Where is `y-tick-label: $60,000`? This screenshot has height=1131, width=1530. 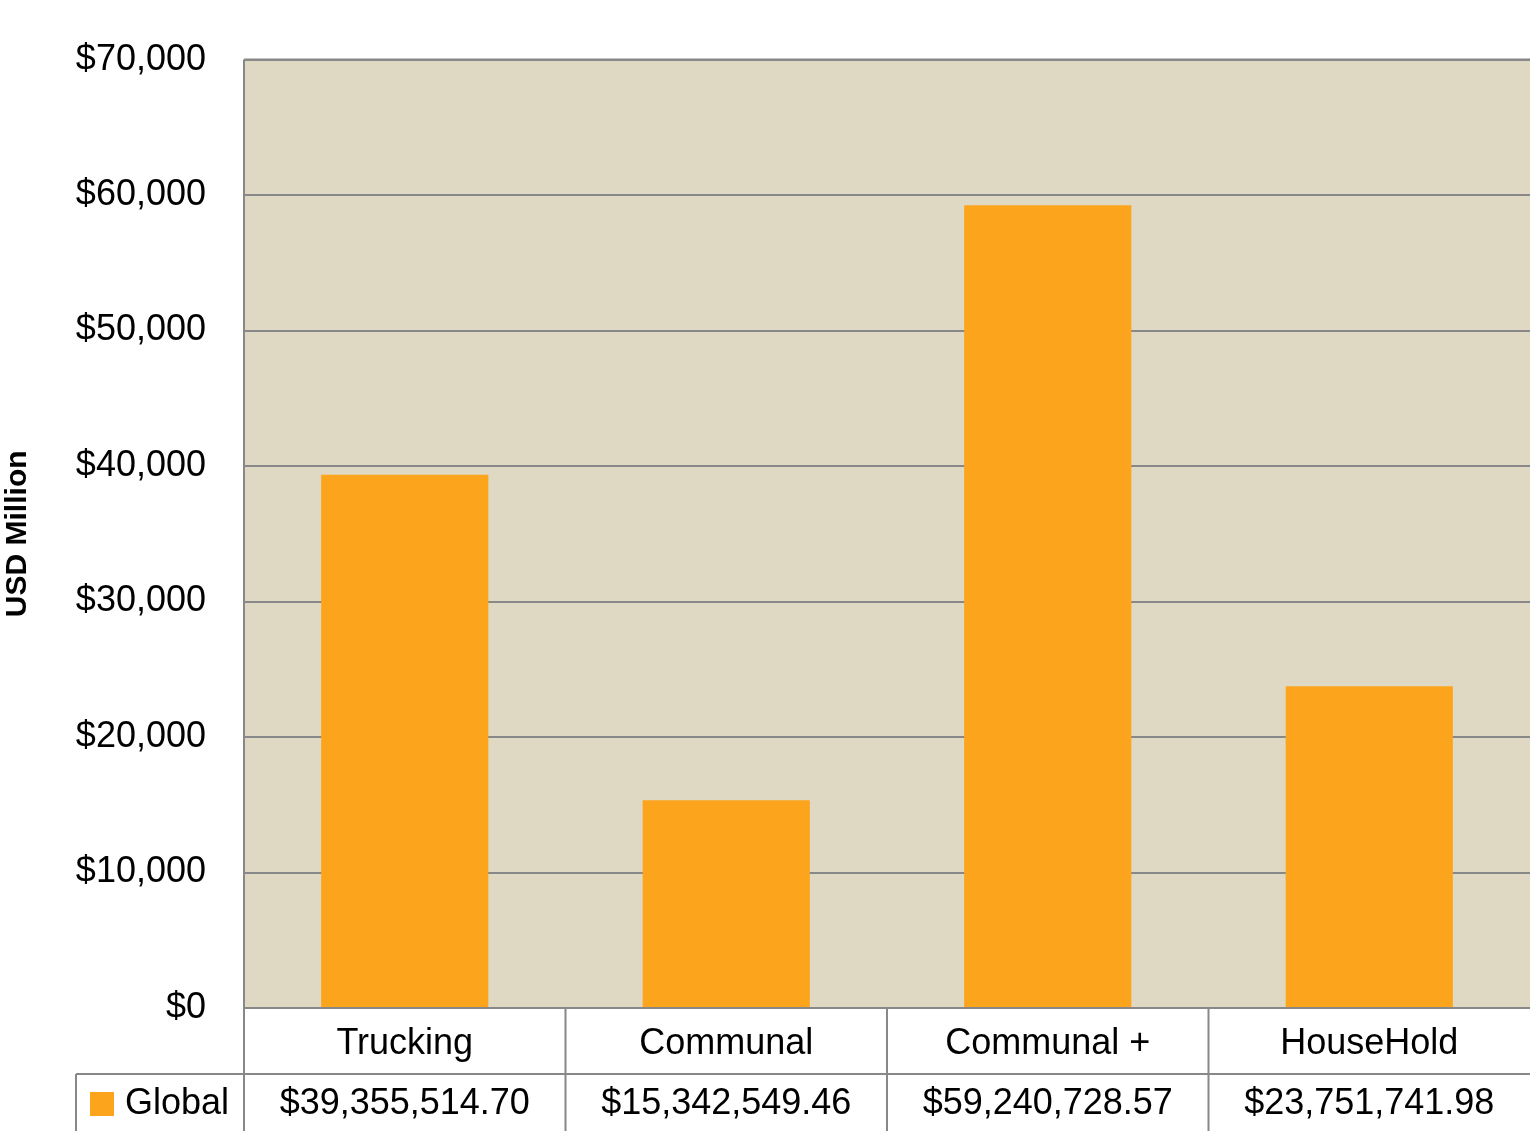
y-tick-label: $60,000 is located at coordinates (140, 193).